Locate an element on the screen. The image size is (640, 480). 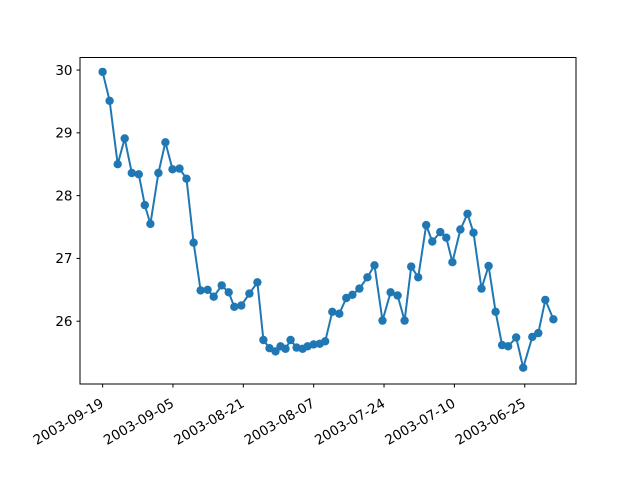
y-tick-label: 29 is located at coordinates (63, 134).